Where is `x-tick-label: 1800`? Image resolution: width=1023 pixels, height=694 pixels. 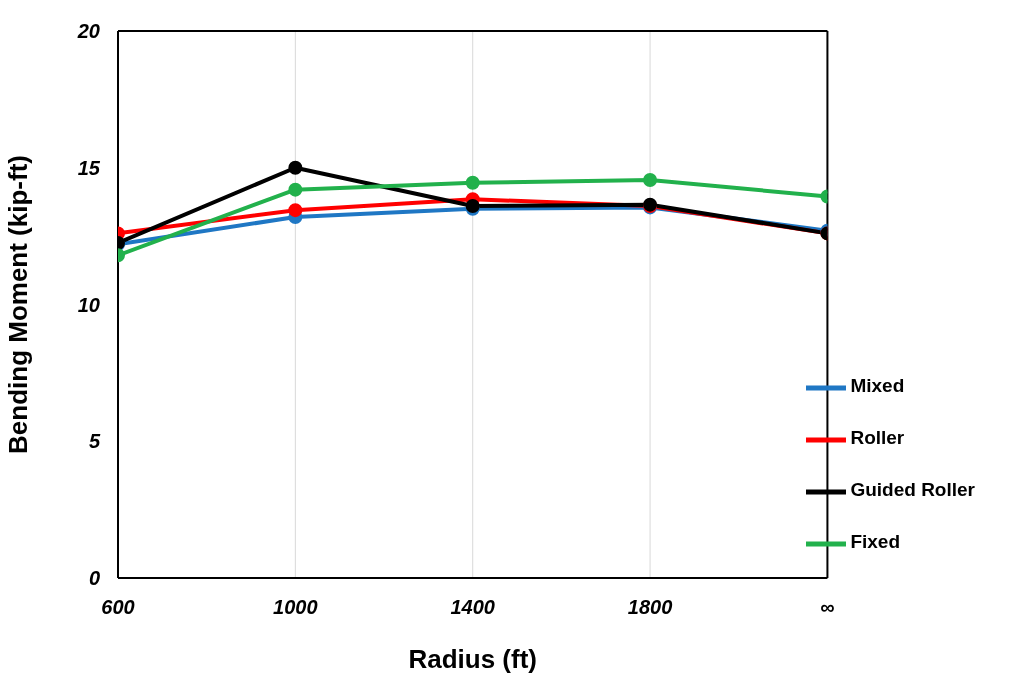 x-tick-label: 1800 is located at coordinates (650, 607).